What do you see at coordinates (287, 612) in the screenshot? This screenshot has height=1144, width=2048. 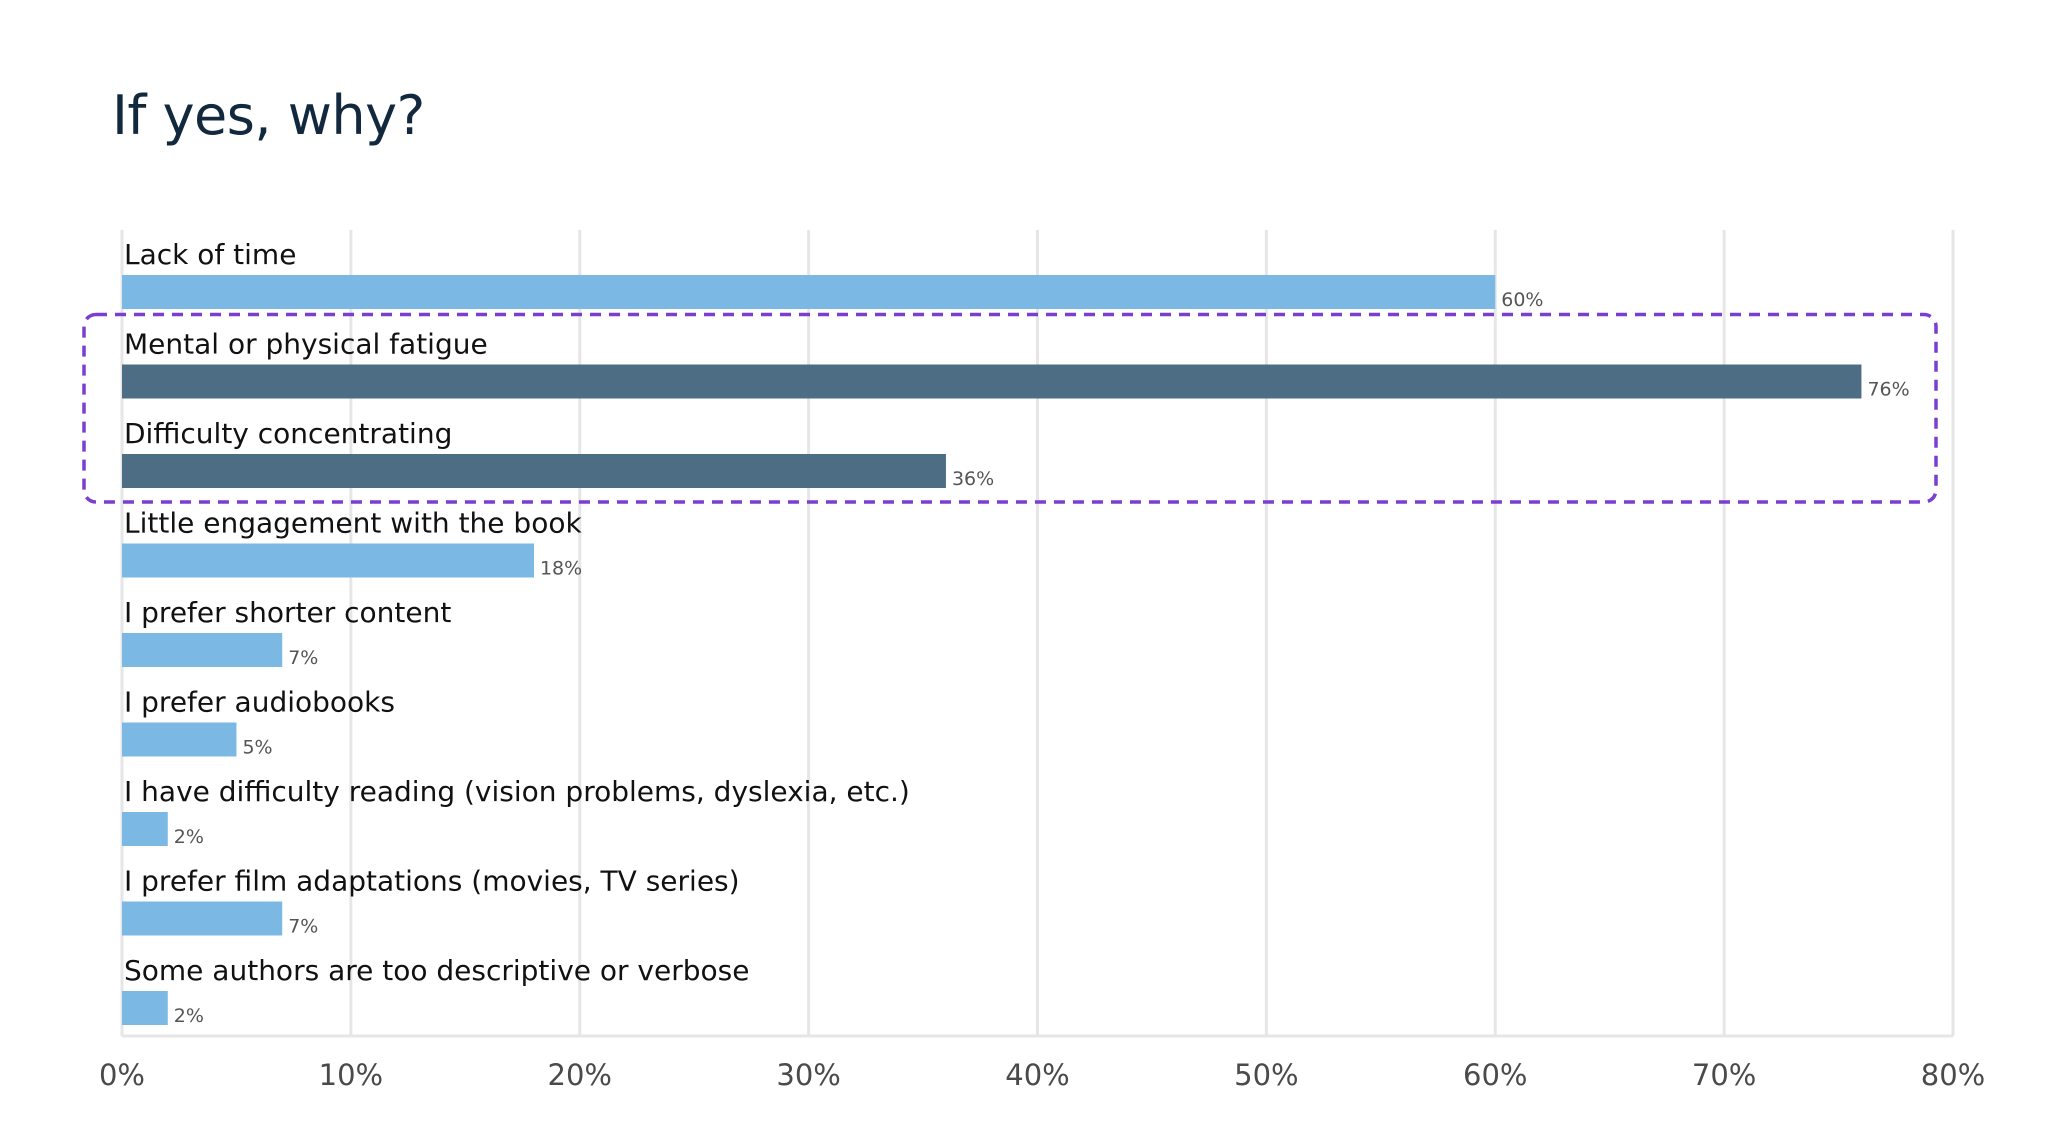 I see `category-label: I prefer shorter content` at bounding box center [287, 612].